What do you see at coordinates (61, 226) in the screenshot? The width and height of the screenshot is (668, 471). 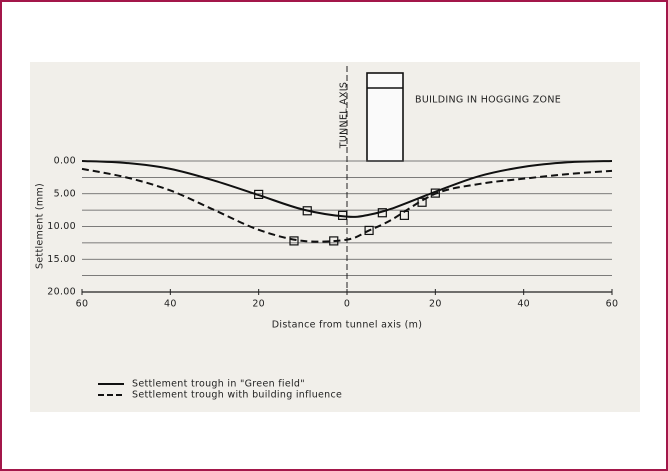 I see `y-tick-label: 10.00` at bounding box center [61, 226].